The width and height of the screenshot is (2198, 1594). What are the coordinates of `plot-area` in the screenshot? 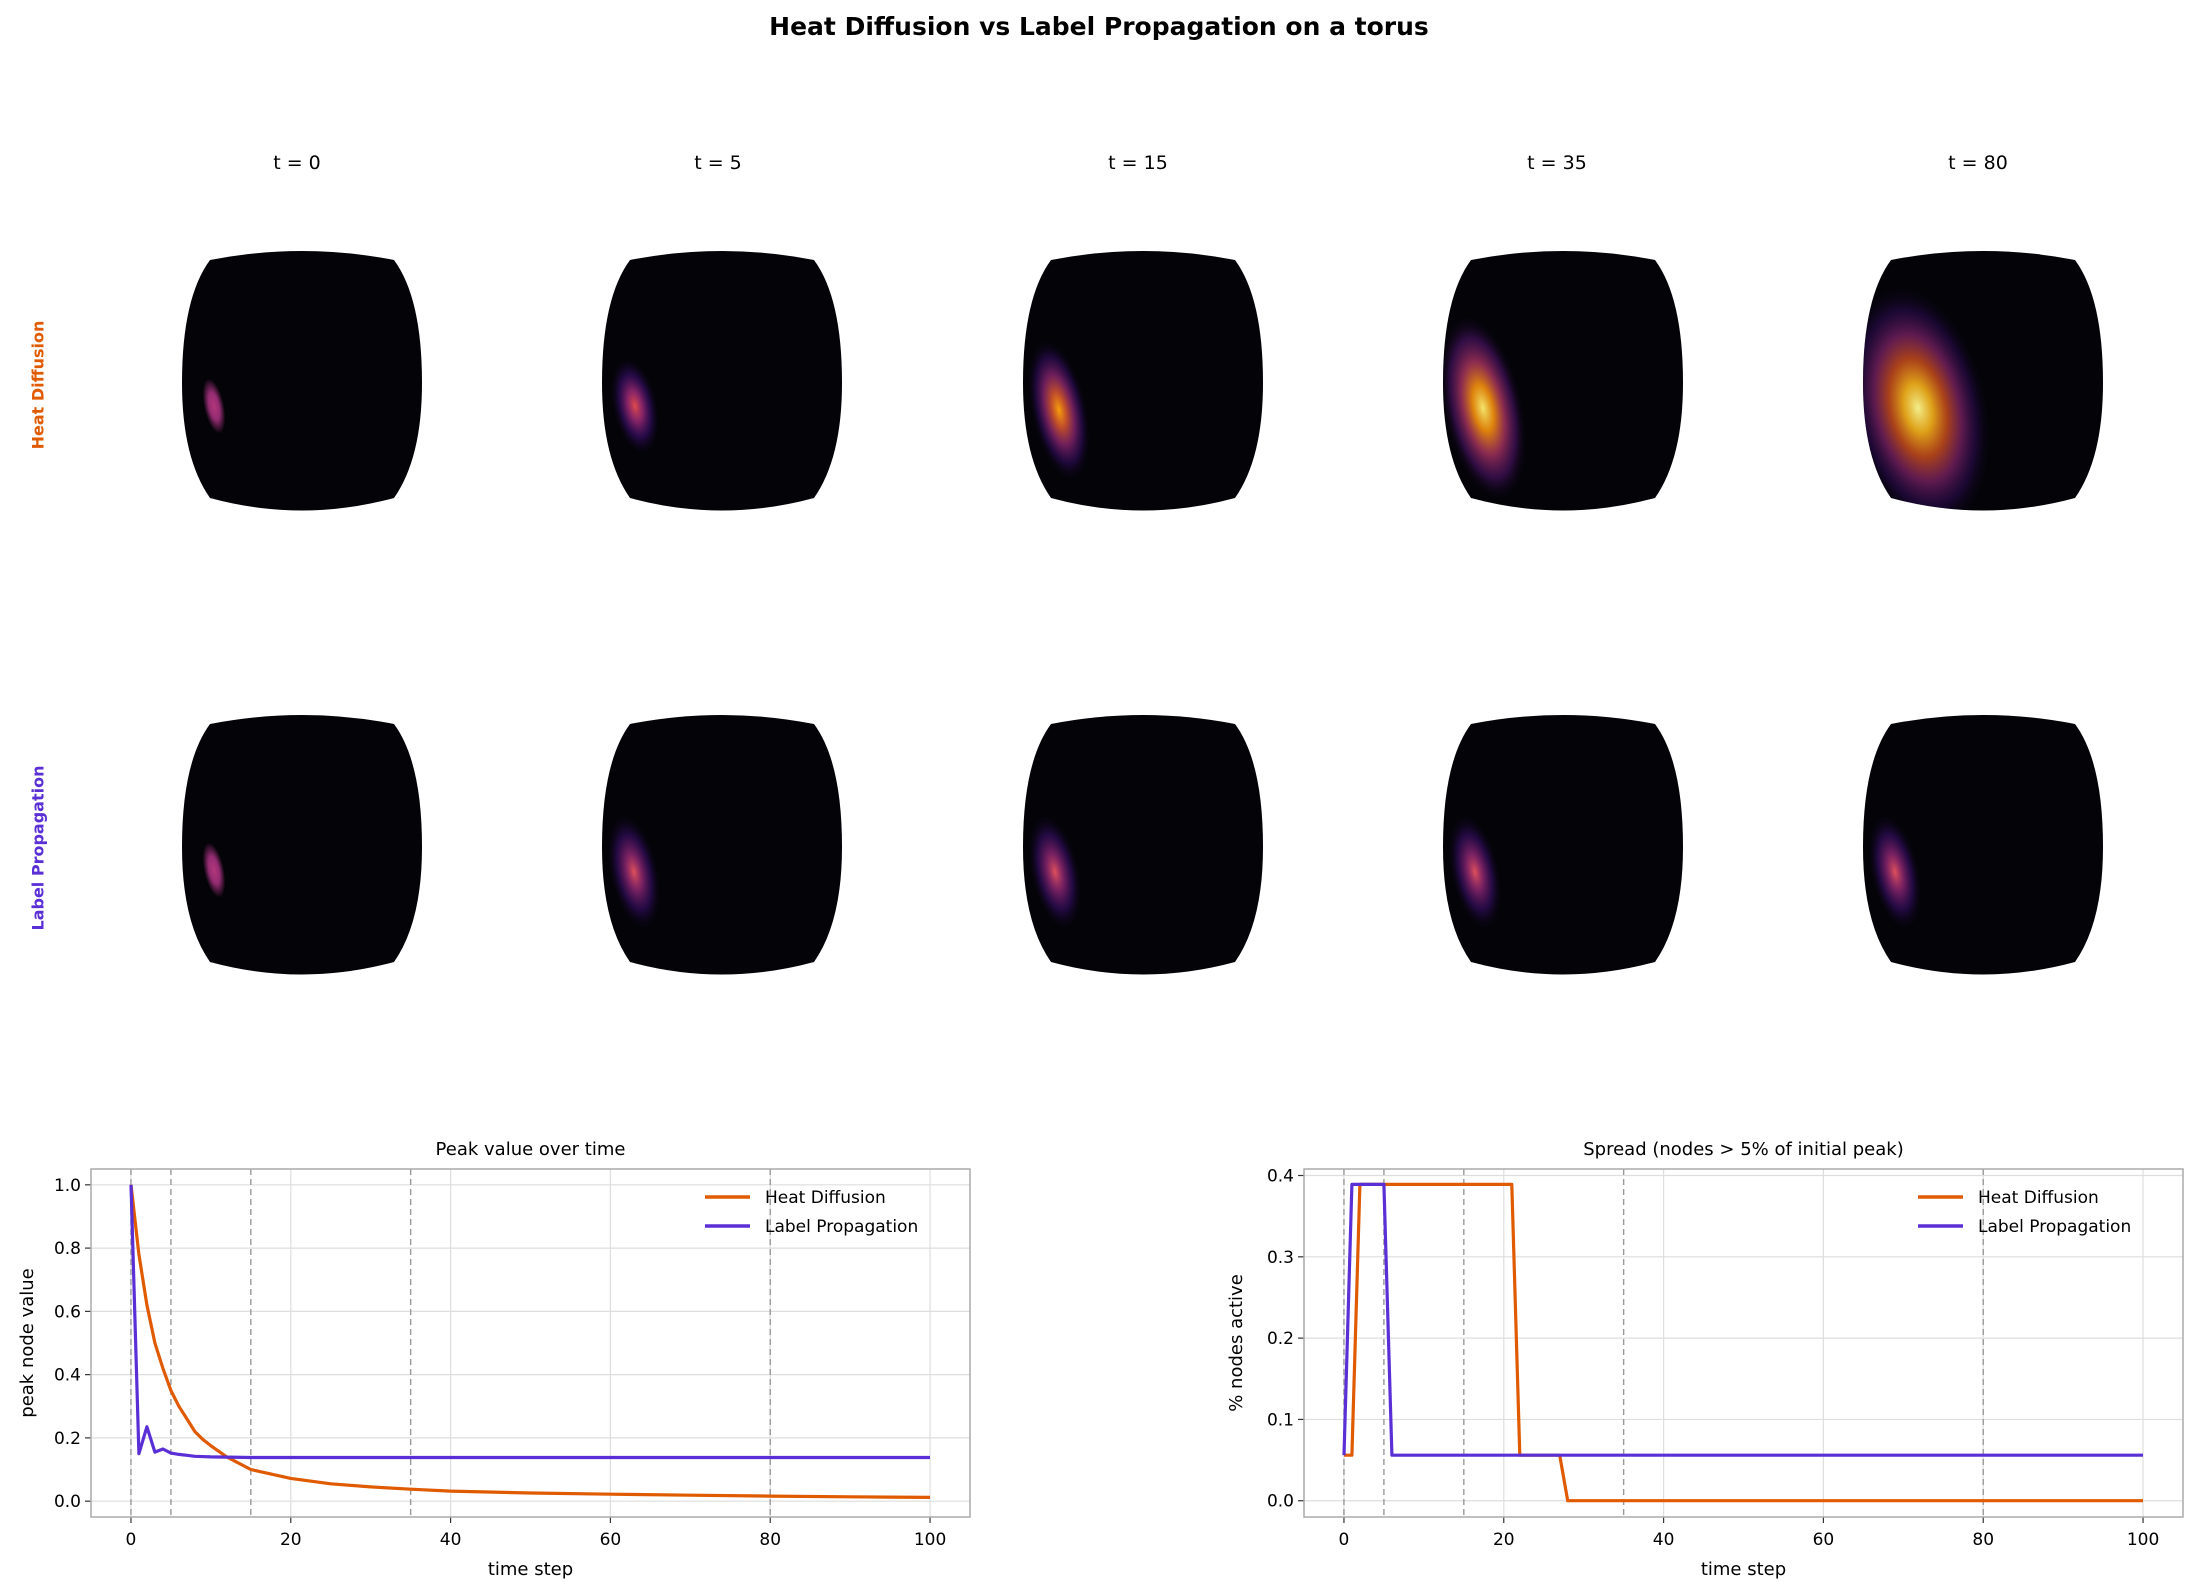 It's located at (1743, 1343).